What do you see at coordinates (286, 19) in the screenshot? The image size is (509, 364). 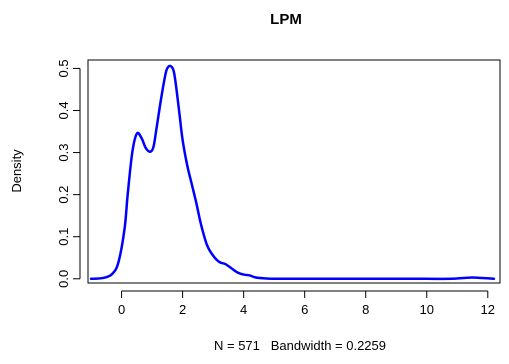 I see `chart-title: LPM` at bounding box center [286, 19].